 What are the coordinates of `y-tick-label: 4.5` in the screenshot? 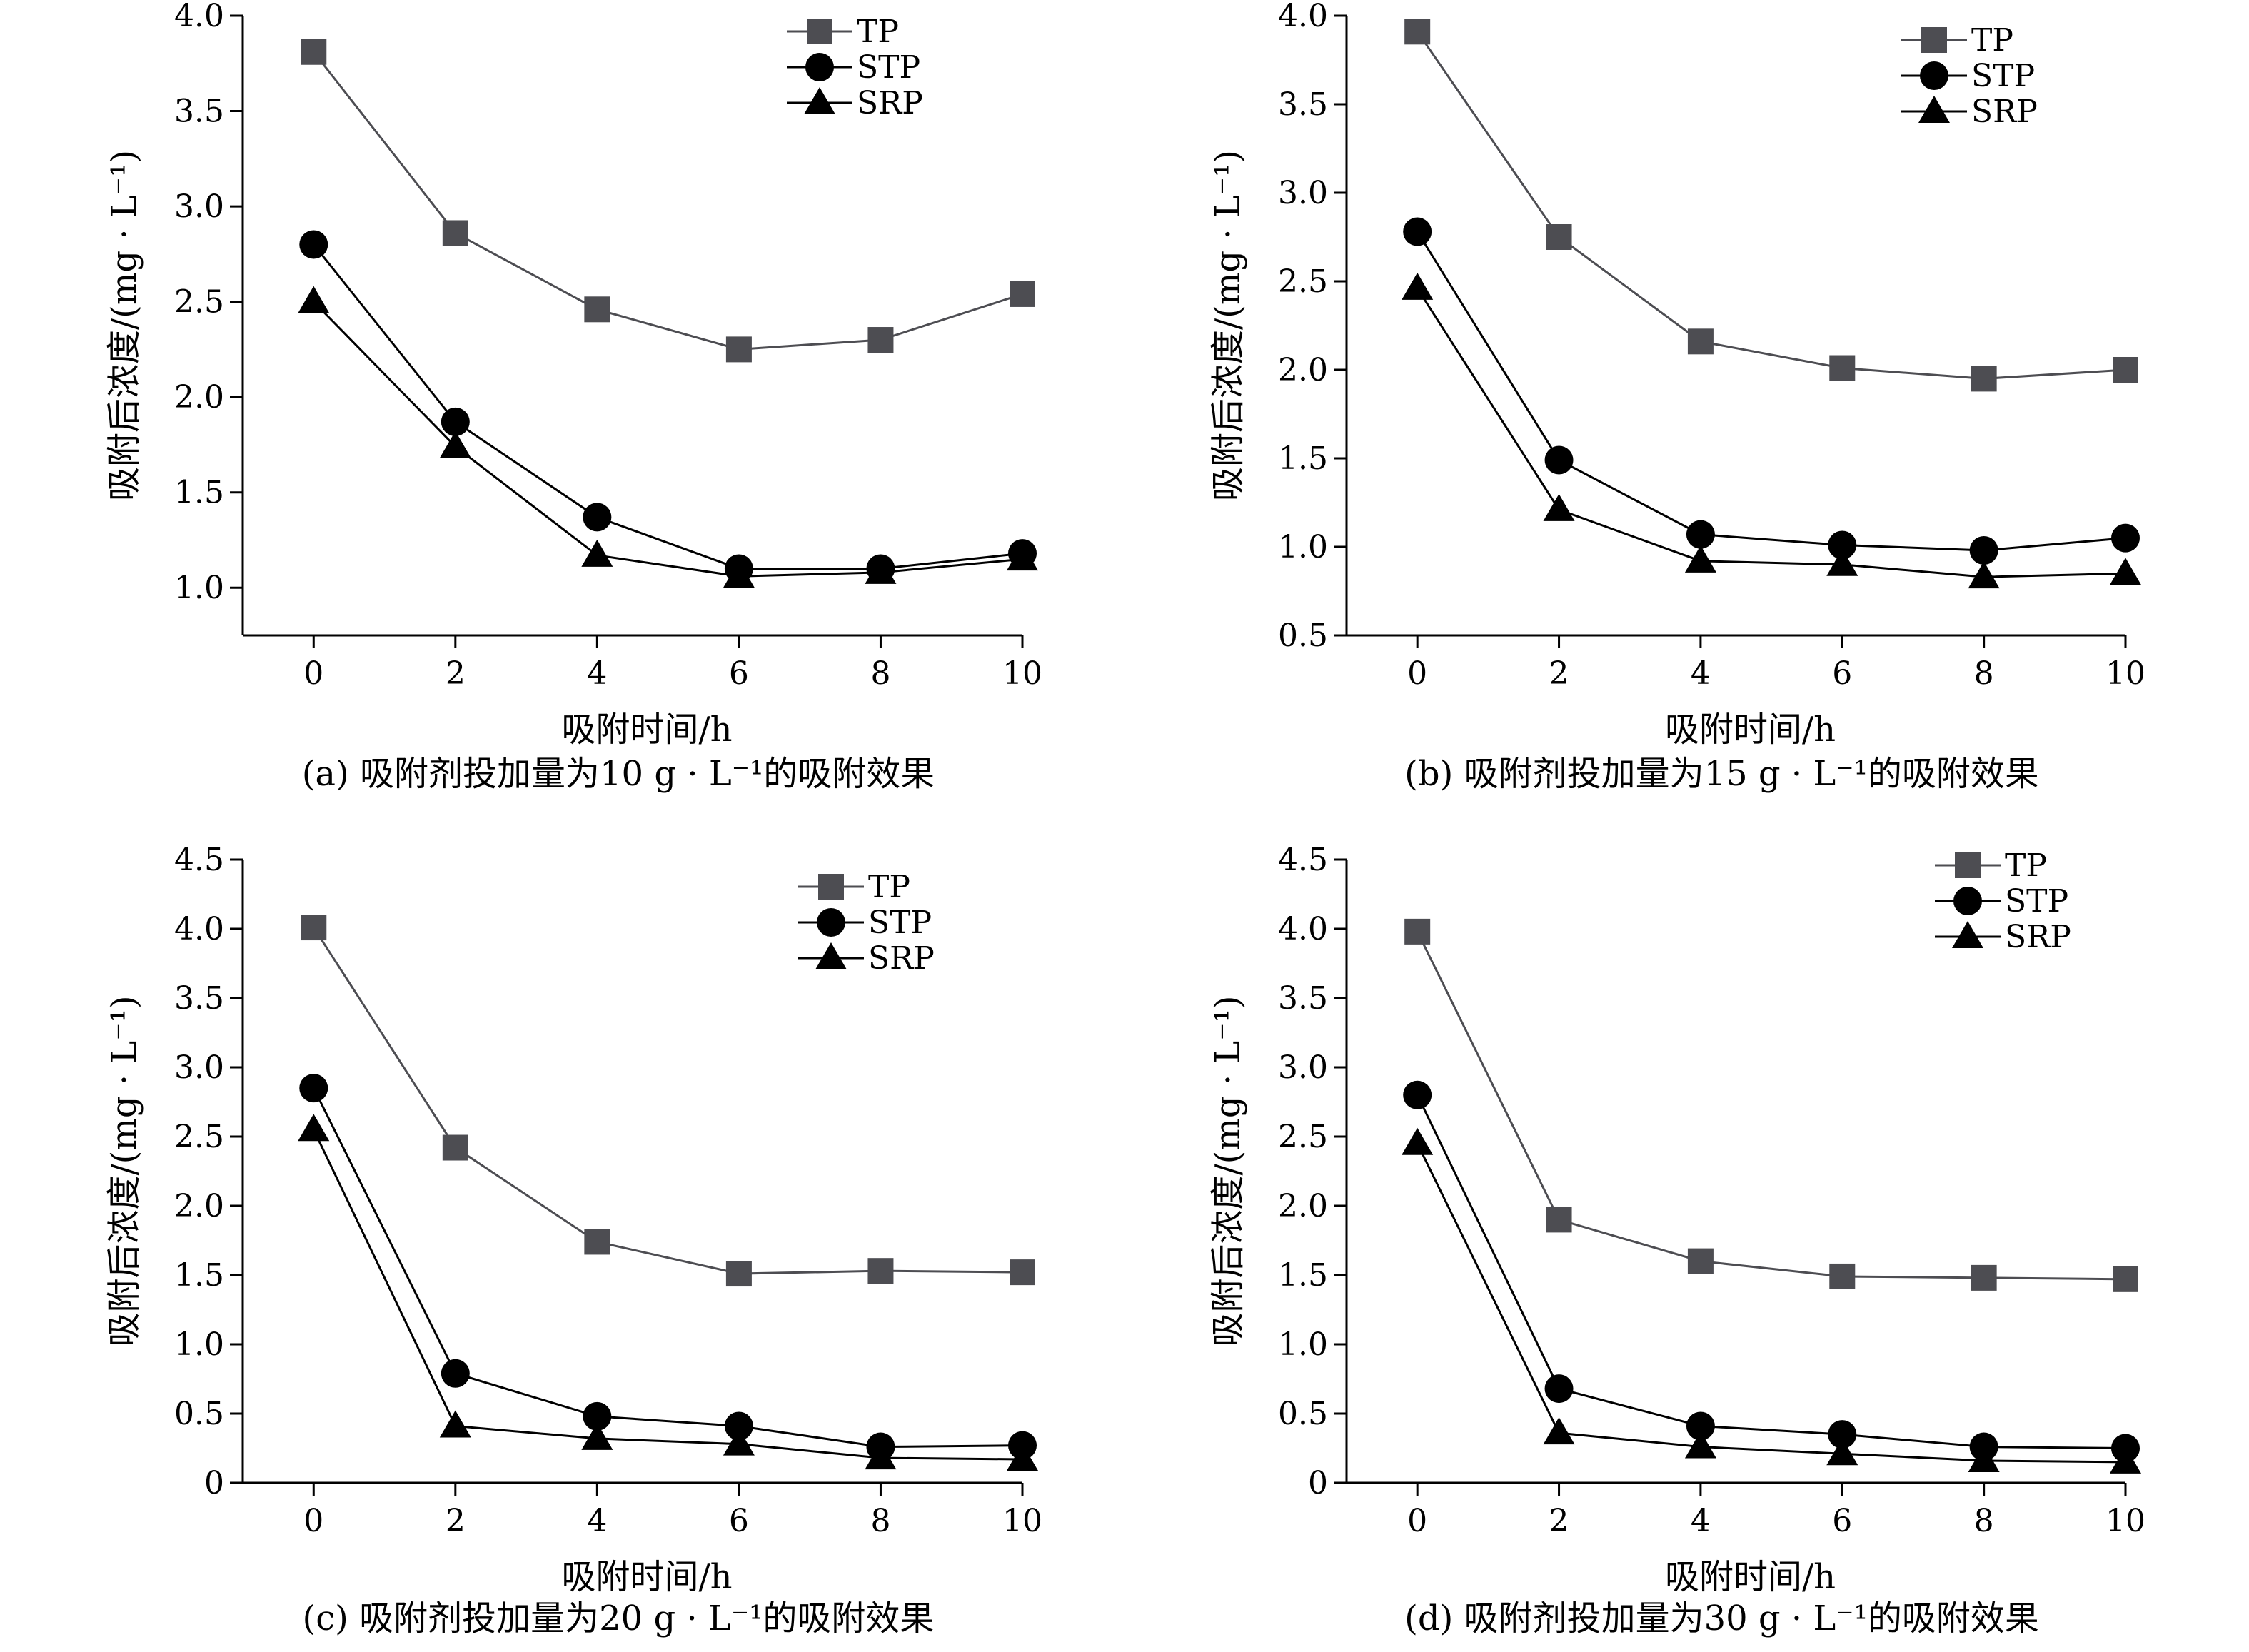 It's located at (199, 860).